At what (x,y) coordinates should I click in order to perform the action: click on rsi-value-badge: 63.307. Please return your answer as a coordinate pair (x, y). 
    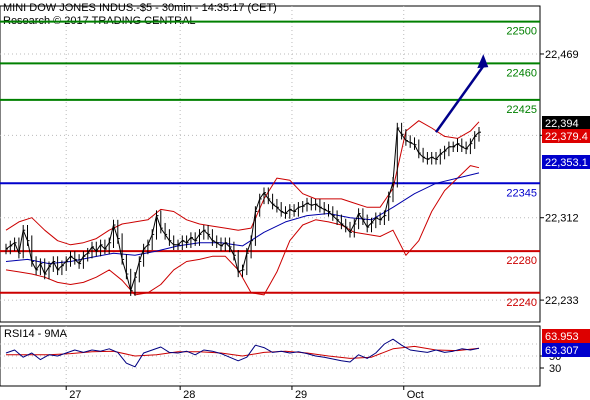
    Looking at the image, I should click on (562, 351).